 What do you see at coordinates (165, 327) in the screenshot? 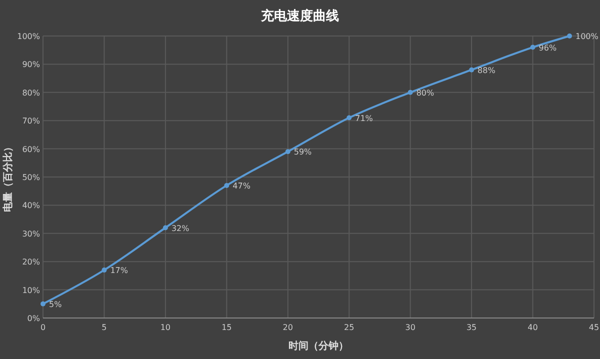
I see `x-tick-label: 10` at bounding box center [165, 327].